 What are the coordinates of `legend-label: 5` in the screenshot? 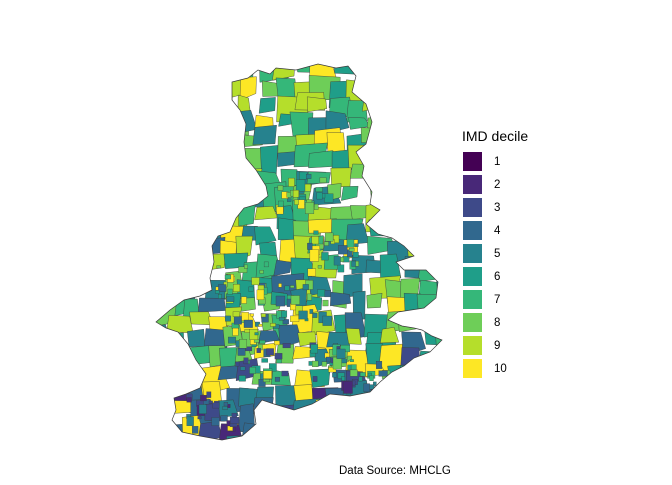 It's located at (497, 253).